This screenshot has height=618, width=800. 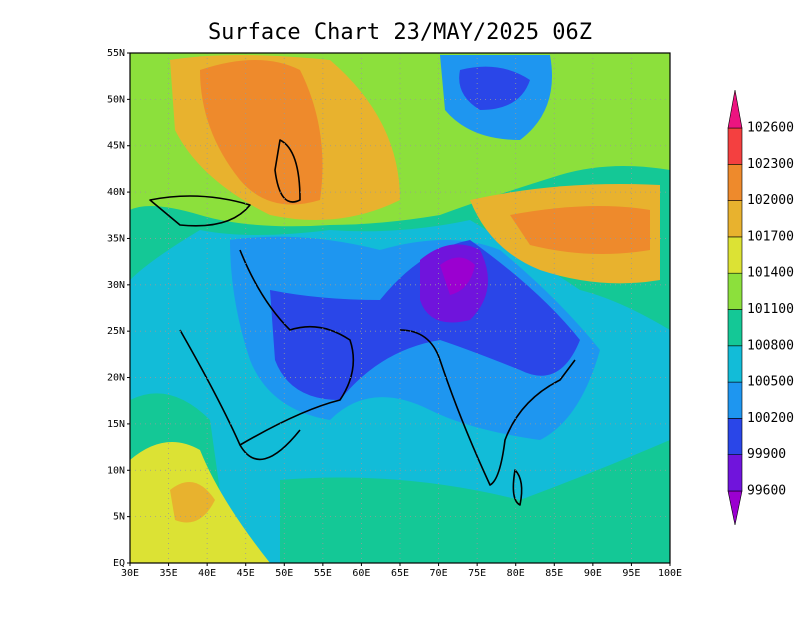 What do you see at coordinates (670, 573) in the screenshot?
I see `x-tick-label: 100E` at bounding box center [670, 573].